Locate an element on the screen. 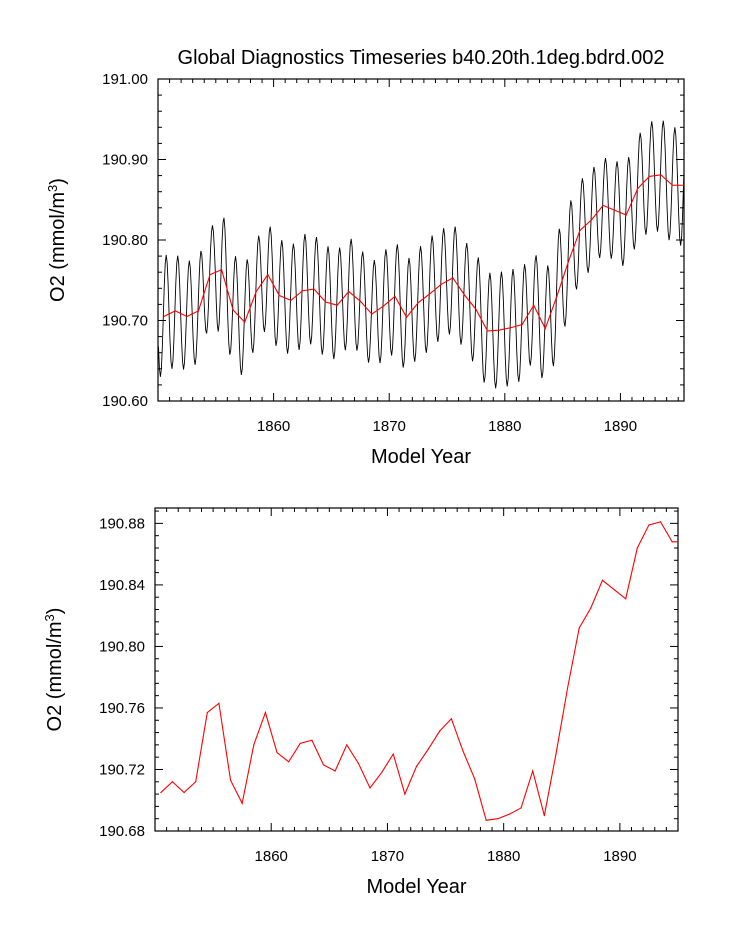 This screenshot has width=733, height=945. x-tick-label: 1860 is located at coordinates (271, 856).